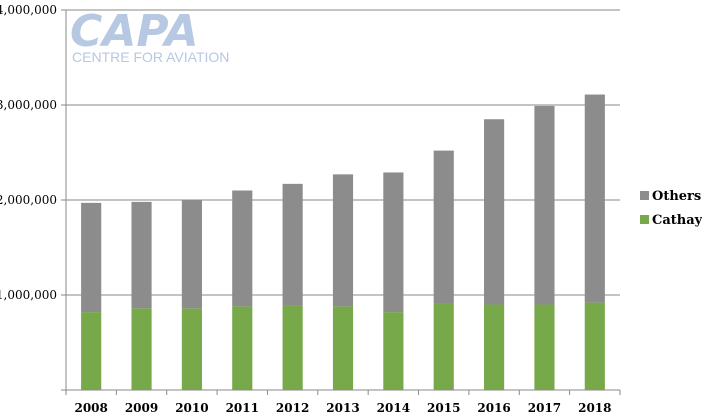 The width and height of the screenshot is (702, 419). Describe the element at coordinates (150, 57) in the screenshot. I see `logo-tagline: CENTRE FOR AVIATION` at that location.